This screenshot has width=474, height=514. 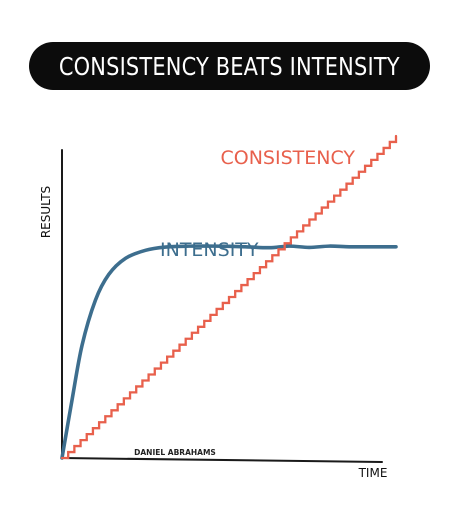 What do you see at coordinates (222, 460) in the screenshot?
I see `x-axis` at bounding box center [222, 460].